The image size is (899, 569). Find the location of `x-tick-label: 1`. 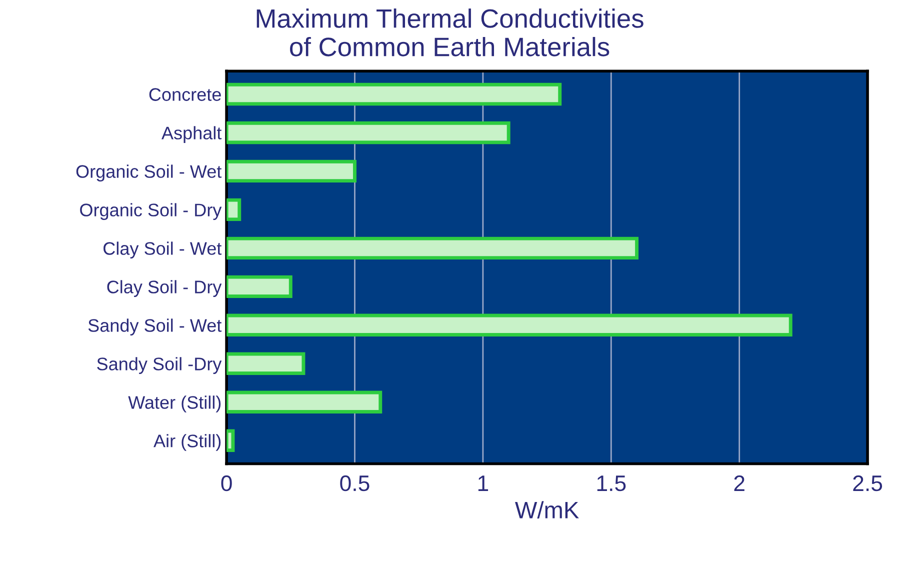

x-tick-label: 1 is located at coordinates (483, 483).